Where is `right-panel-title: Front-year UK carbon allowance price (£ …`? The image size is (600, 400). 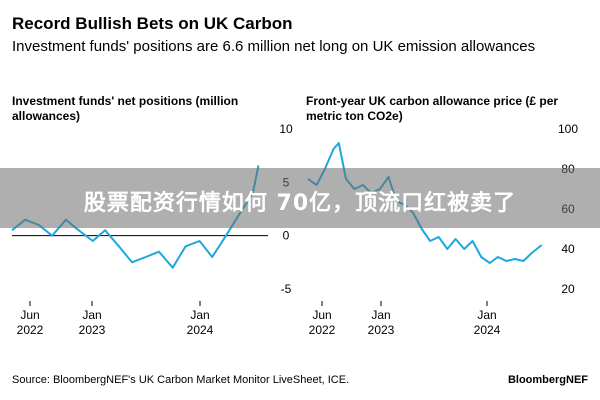 right-panel-title: Front-year UK carbon allowance price (£ … is located at coordinates (432, 108).